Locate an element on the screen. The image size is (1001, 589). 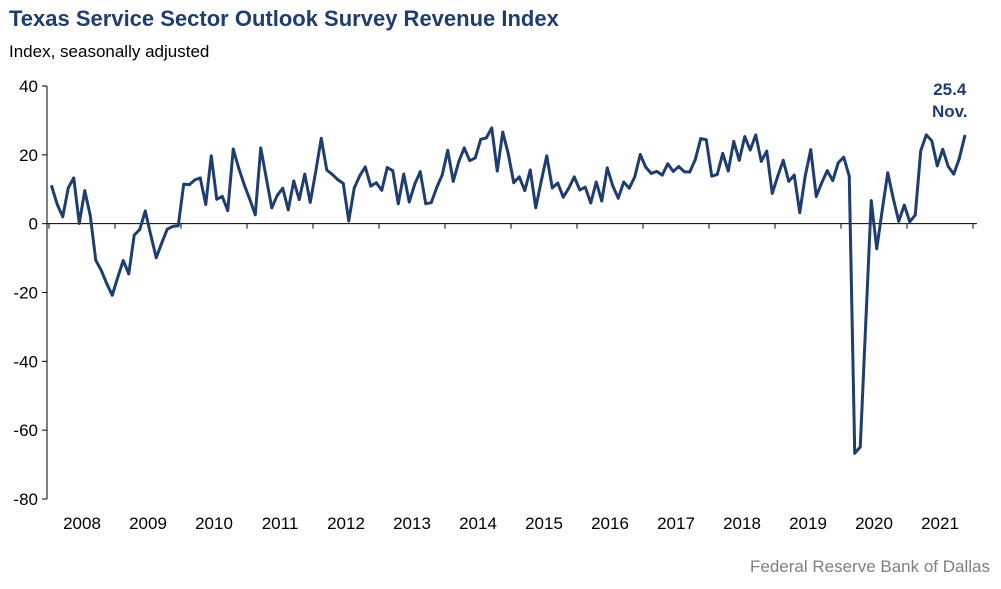
y-axis: -80 -60 -40 -20 0 20 40 is located at coordinates (30, 293).